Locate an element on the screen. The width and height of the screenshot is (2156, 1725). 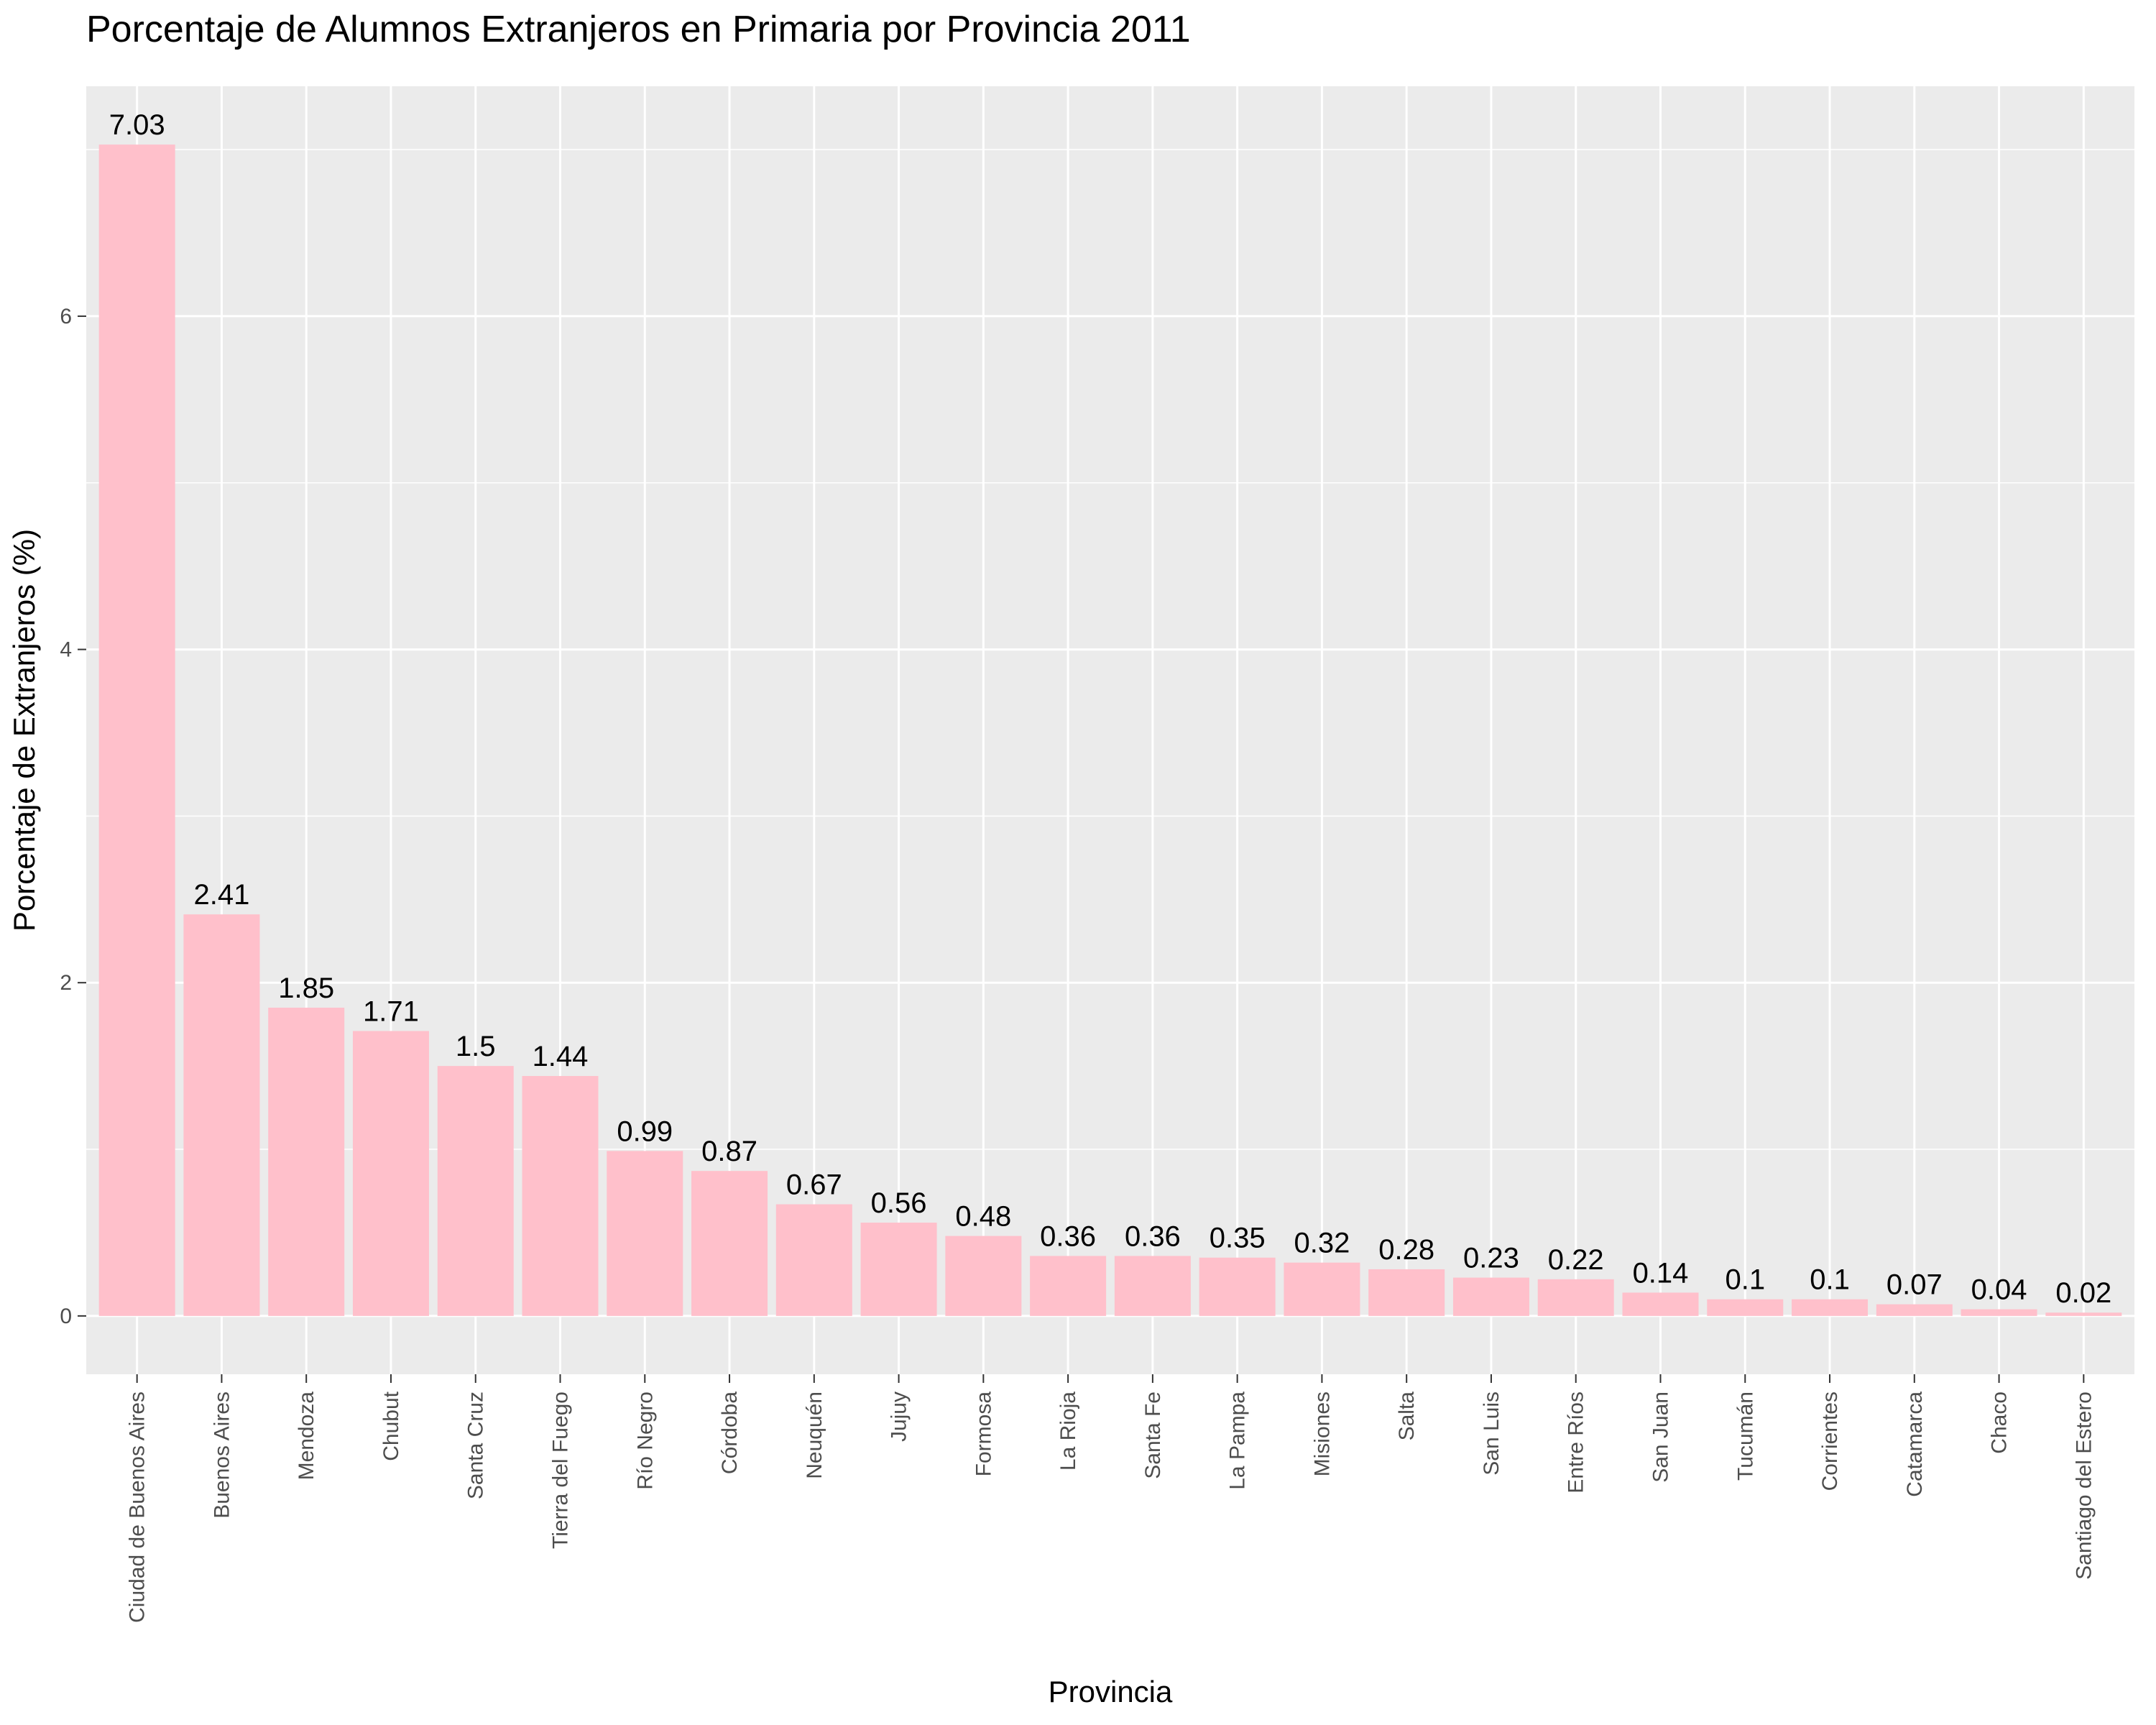
y-tick-label: 2 is located at coordinates (66, 983).